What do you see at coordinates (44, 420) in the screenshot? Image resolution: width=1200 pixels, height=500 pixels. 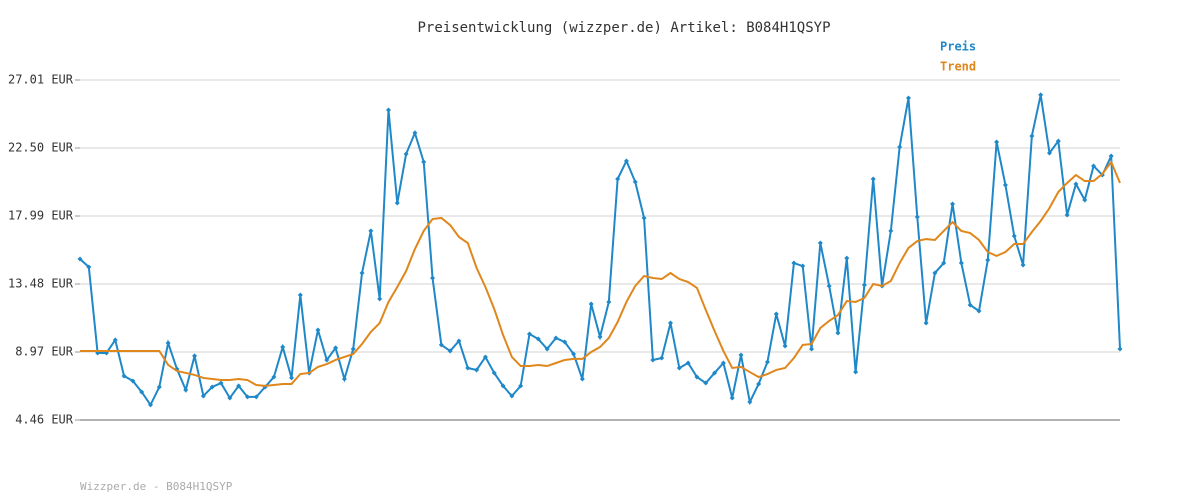 I see `y-tick-label: 4.46 EUR` at bounding box center [44, 420].